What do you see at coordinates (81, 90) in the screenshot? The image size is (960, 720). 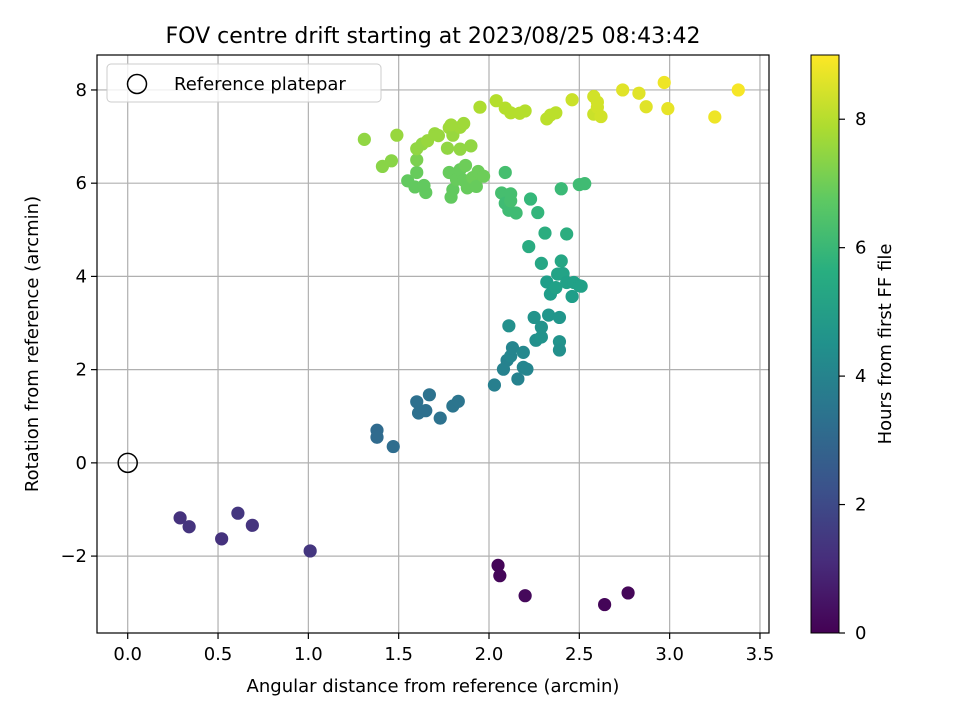 I see `y-tick-label: 8` at bounding box center [81, 90].